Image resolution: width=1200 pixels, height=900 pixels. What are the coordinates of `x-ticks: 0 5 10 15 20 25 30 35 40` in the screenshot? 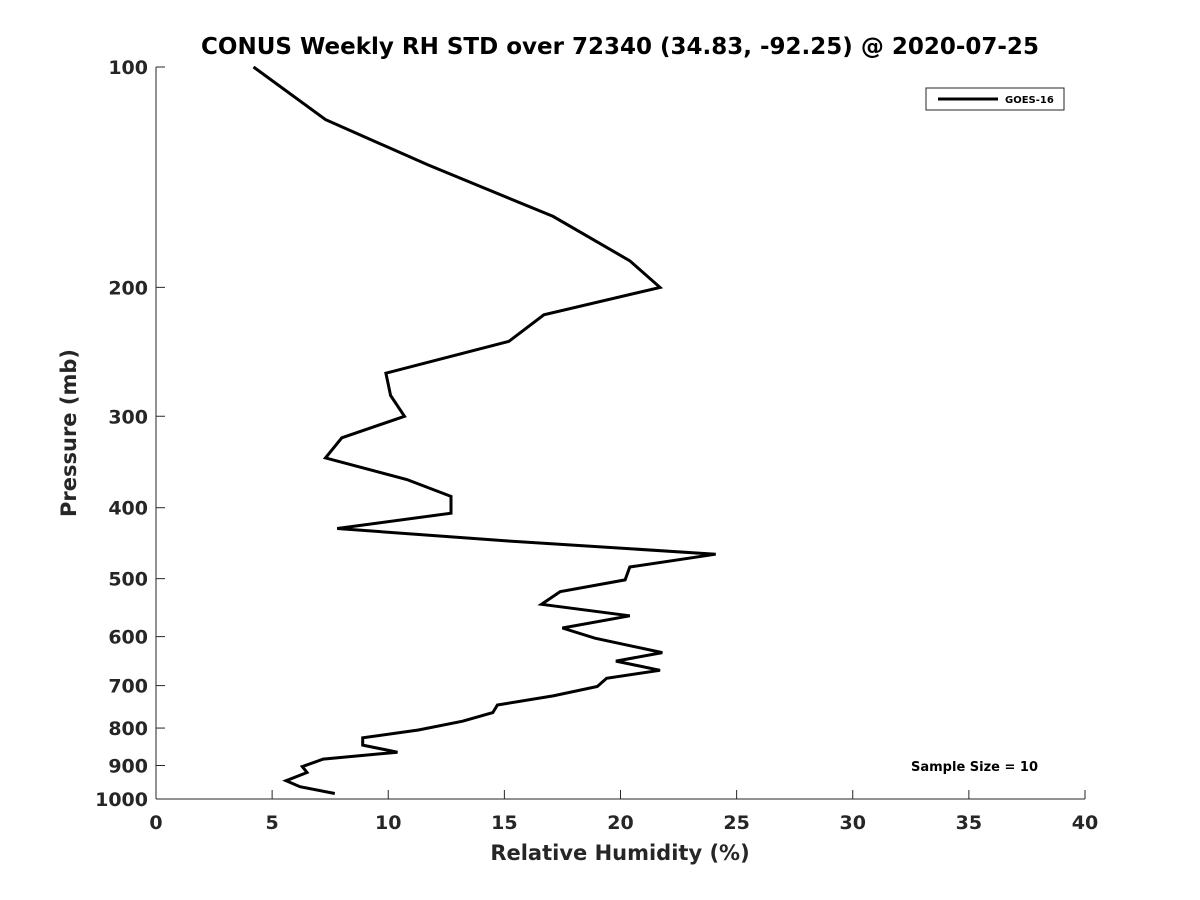 It's located at (623, 812).